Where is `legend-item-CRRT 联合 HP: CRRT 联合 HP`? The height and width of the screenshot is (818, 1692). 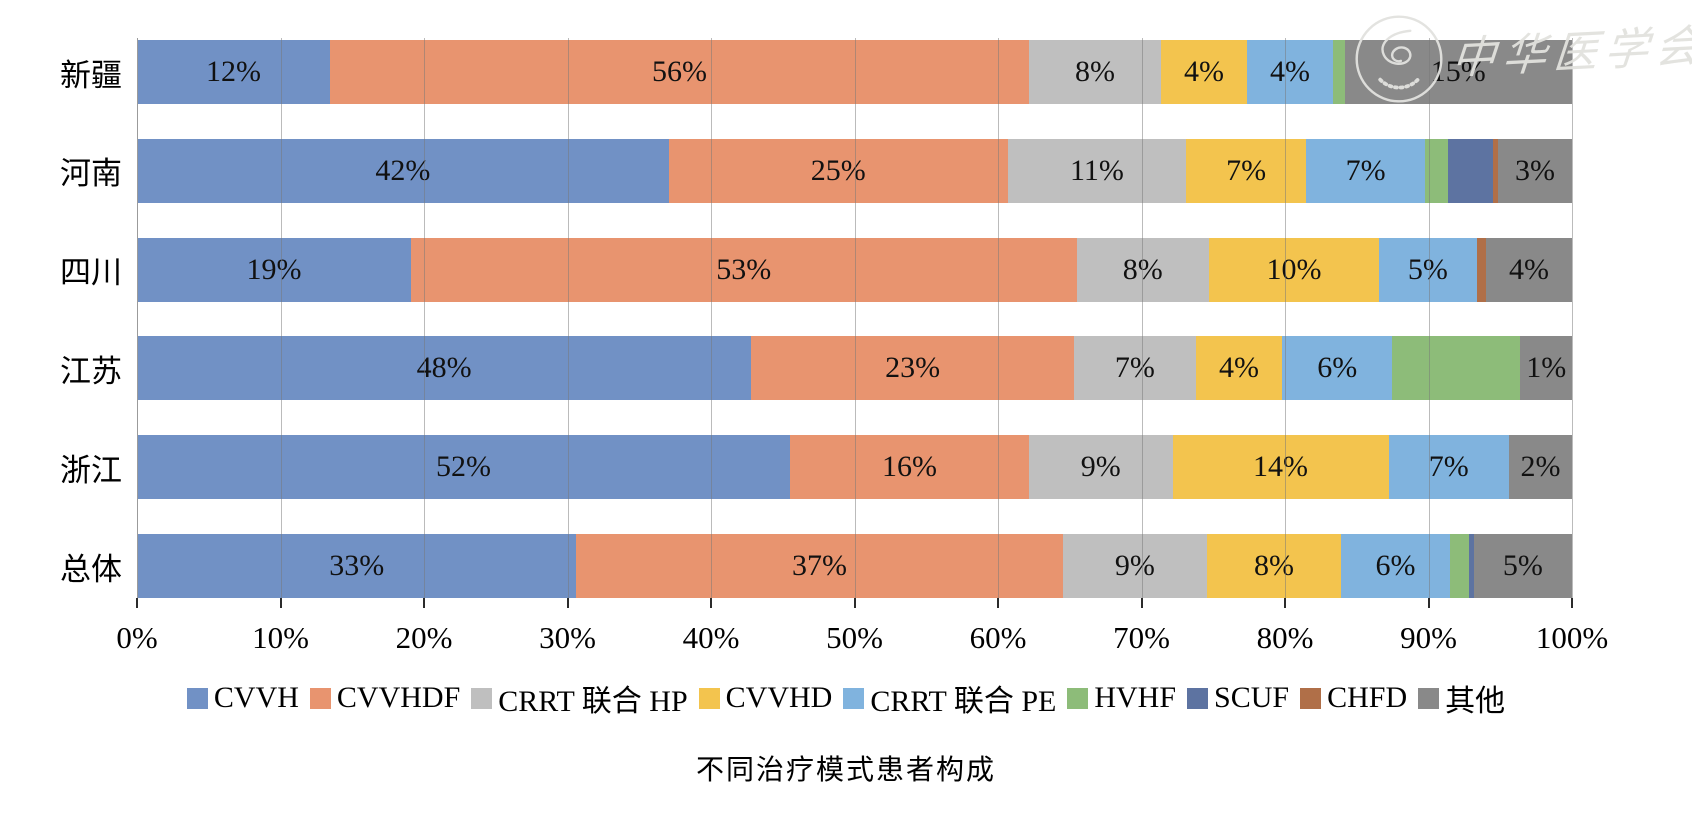
legend-item-CRRT 联合 HP: CRRT 联合 HP is located at coordinates (579, 698).